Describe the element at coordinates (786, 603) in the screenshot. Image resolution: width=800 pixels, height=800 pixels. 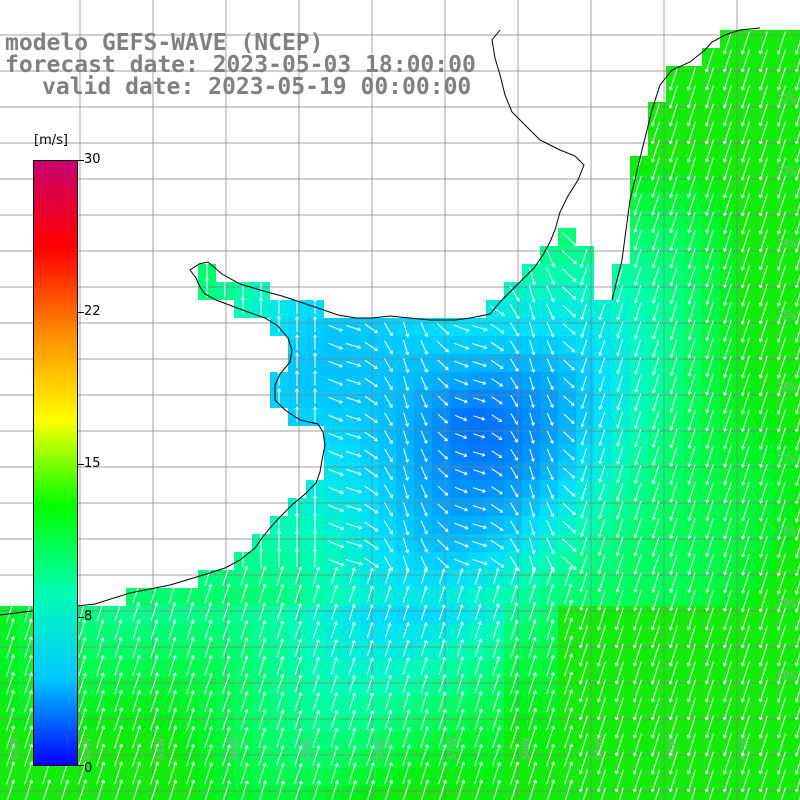
I see `lat-label: 39S` at that location.